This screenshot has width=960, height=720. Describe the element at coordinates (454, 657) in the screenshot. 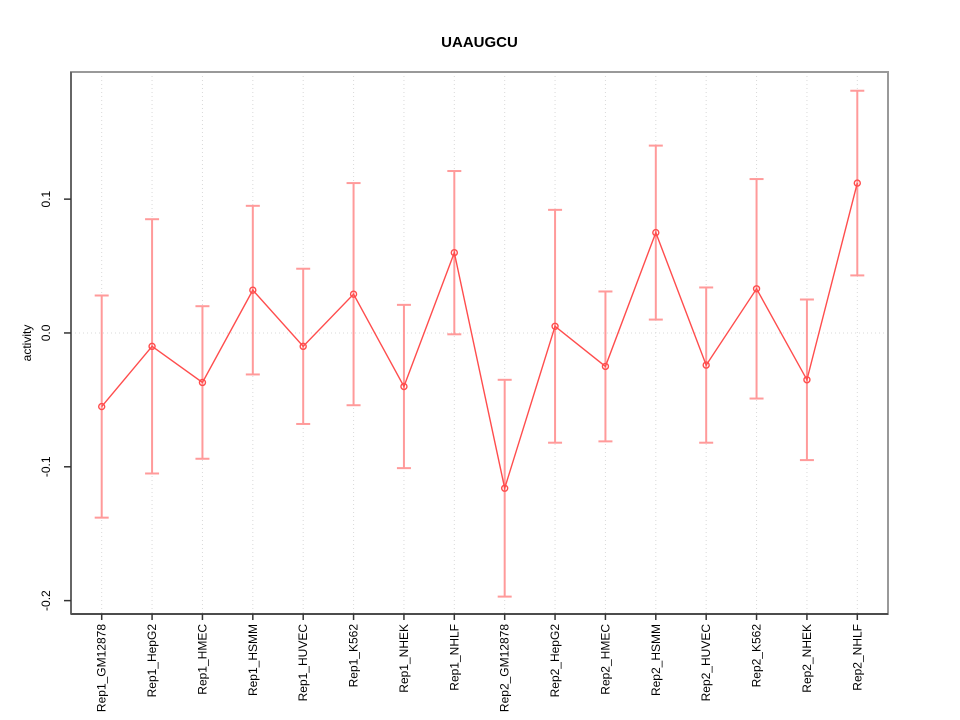

I see `x-tick-label: Rep1_NHLF` at that location.